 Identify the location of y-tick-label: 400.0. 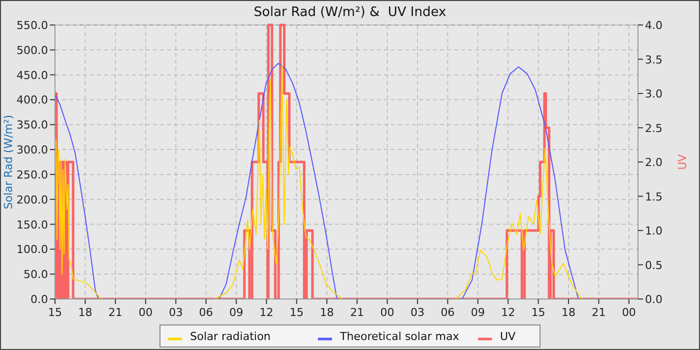
(32, 100).